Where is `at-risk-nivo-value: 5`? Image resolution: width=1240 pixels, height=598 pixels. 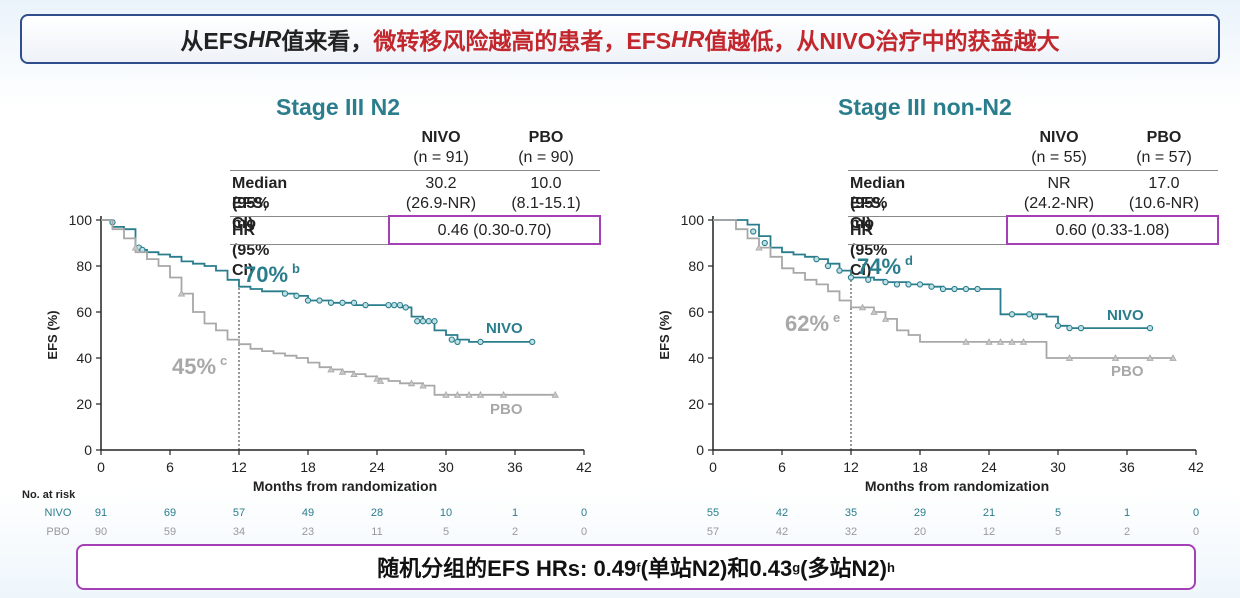 at-risk-nivo-value: 5 is located at coordinates (1058, 513).